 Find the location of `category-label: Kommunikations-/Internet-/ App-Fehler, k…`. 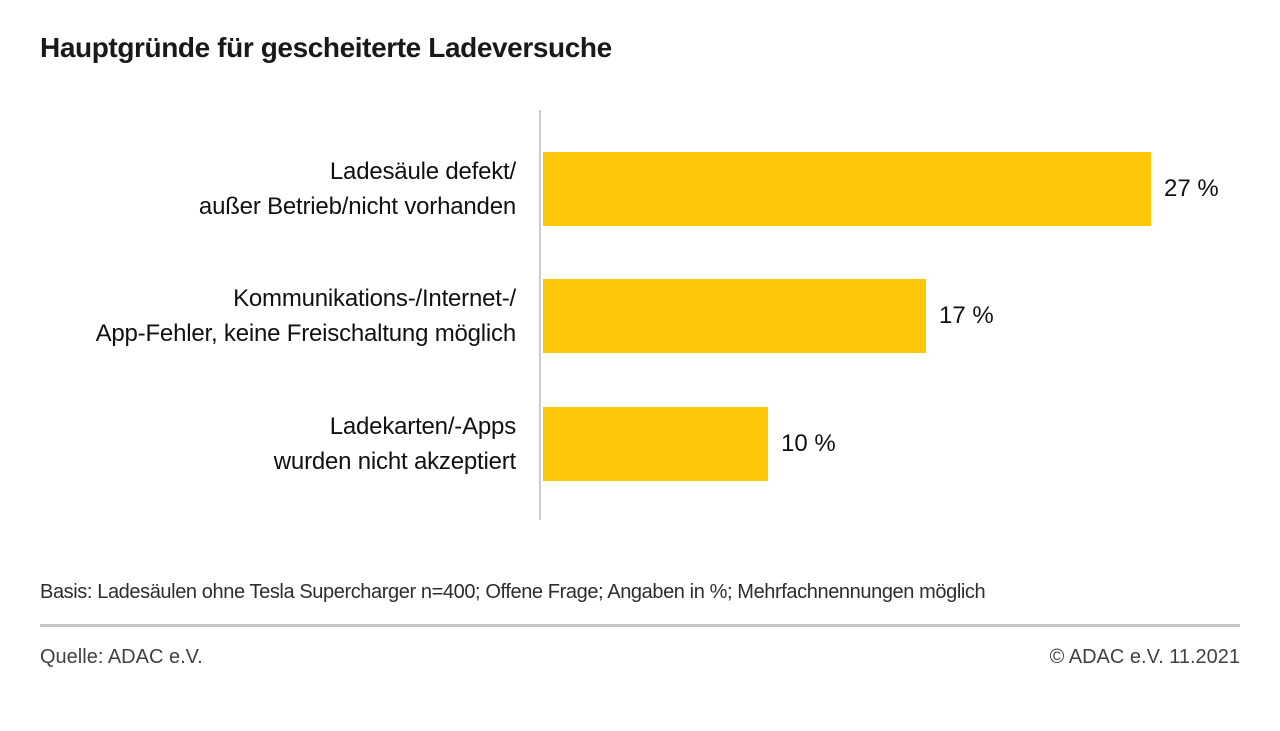

category-label: Kommunikations-/Internet-/ App-Fehler, k… is located at coordinates (306, 316).